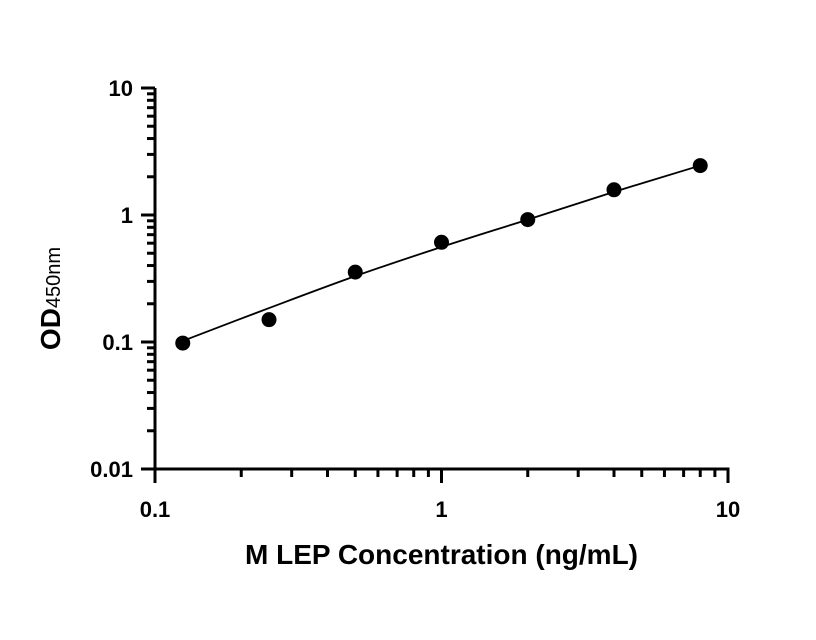  What do you see at coordinates (441, 509) in the screenshot?
I see `x-tick-label: 1` at bounding box center [441, 509].